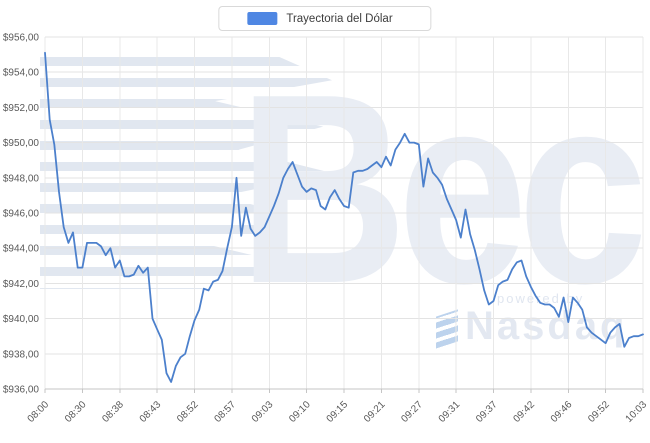 The width and height of the screenshot is (650, 443). I want to click on x-axis-label: 08:38, so click(113, 412).